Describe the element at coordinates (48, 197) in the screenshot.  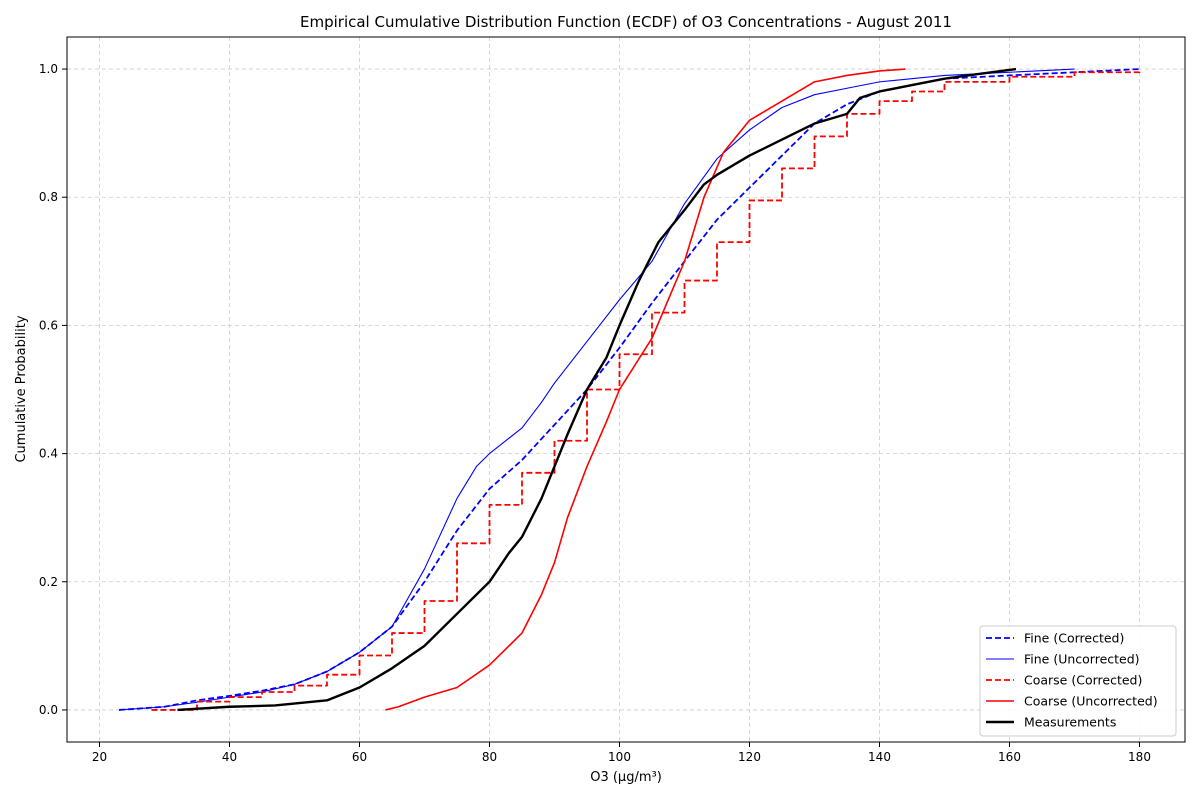
I see `y-tick-label-4: 0.8` at that location.